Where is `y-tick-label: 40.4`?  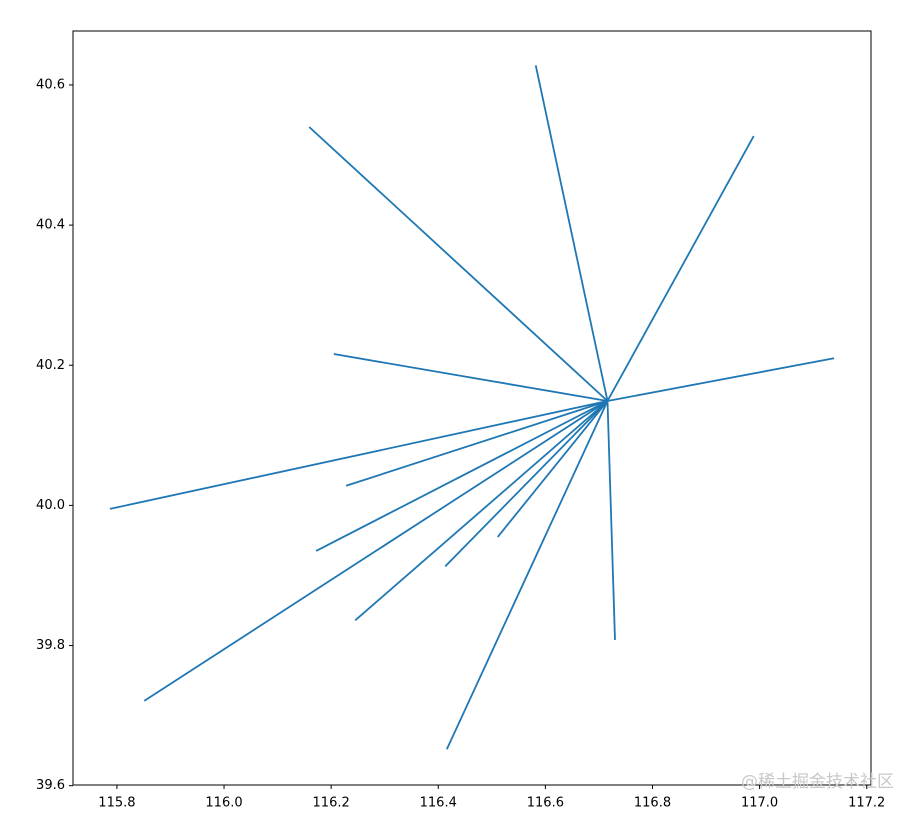
y-tick-label: 40.4 is located at coordinates (50, 225).